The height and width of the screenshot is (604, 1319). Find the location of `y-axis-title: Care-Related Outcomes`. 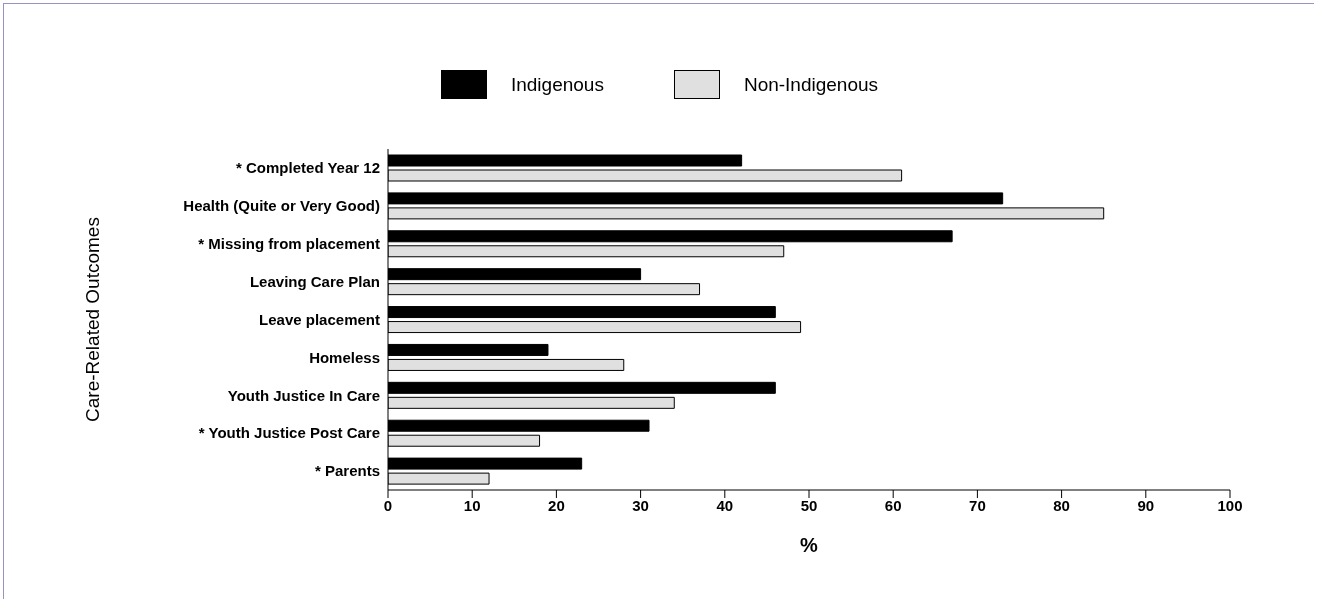

y-axis-title: Care-Related Outcomes is located at coordinates (92, 319).